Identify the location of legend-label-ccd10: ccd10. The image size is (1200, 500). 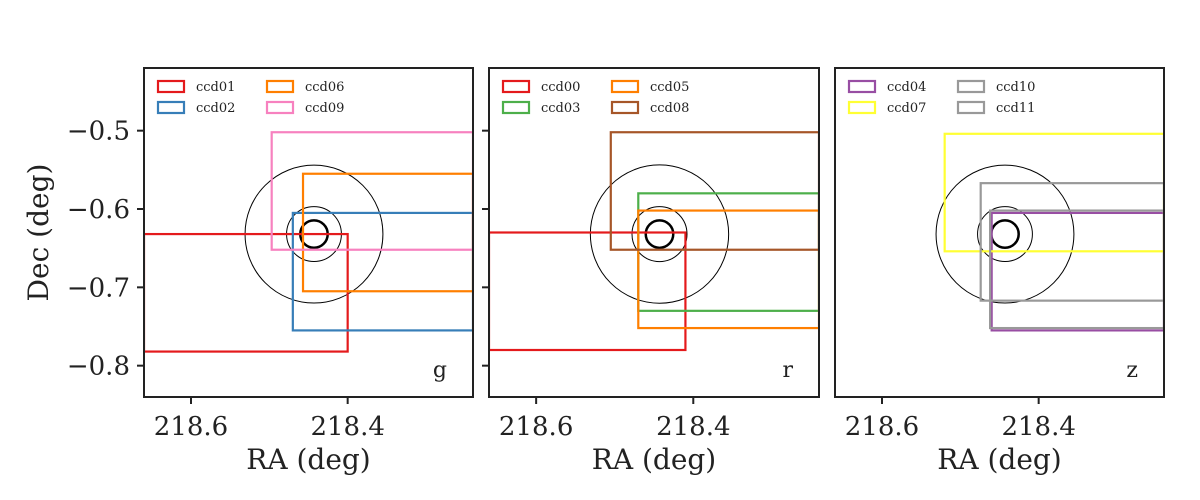
(1015, 87).